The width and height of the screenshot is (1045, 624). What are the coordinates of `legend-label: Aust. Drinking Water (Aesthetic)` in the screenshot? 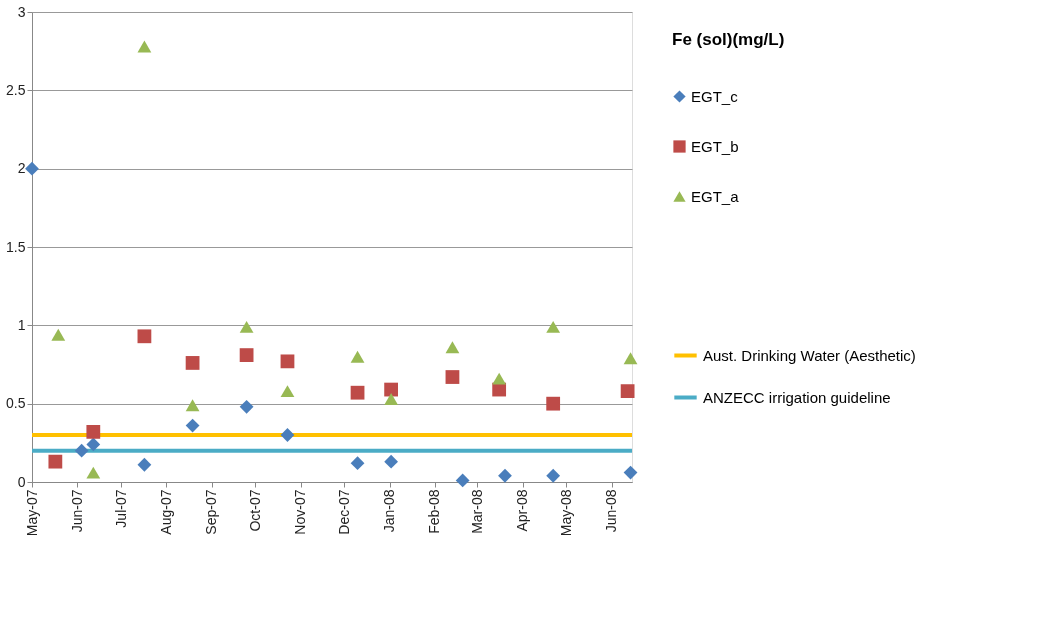 It's located at (809, 355).